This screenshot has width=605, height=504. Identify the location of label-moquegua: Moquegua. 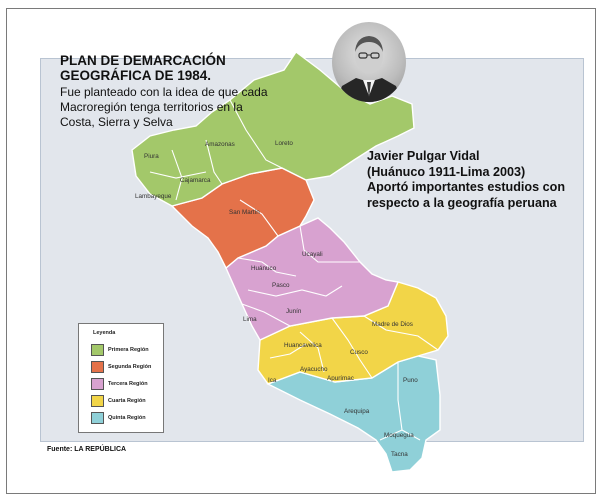
(399, 435).